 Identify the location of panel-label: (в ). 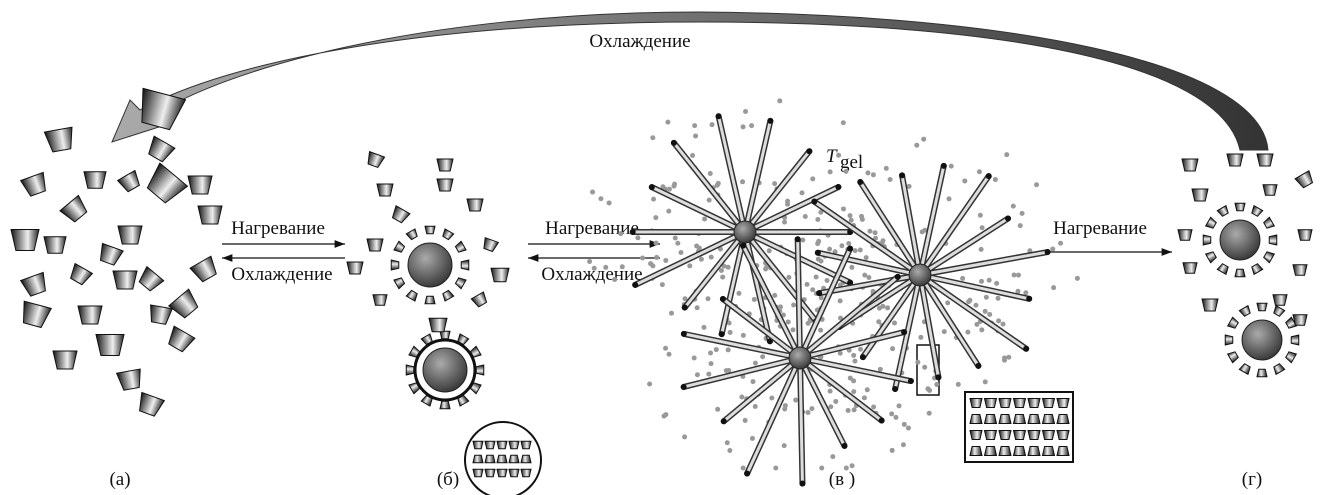
(842, 479).